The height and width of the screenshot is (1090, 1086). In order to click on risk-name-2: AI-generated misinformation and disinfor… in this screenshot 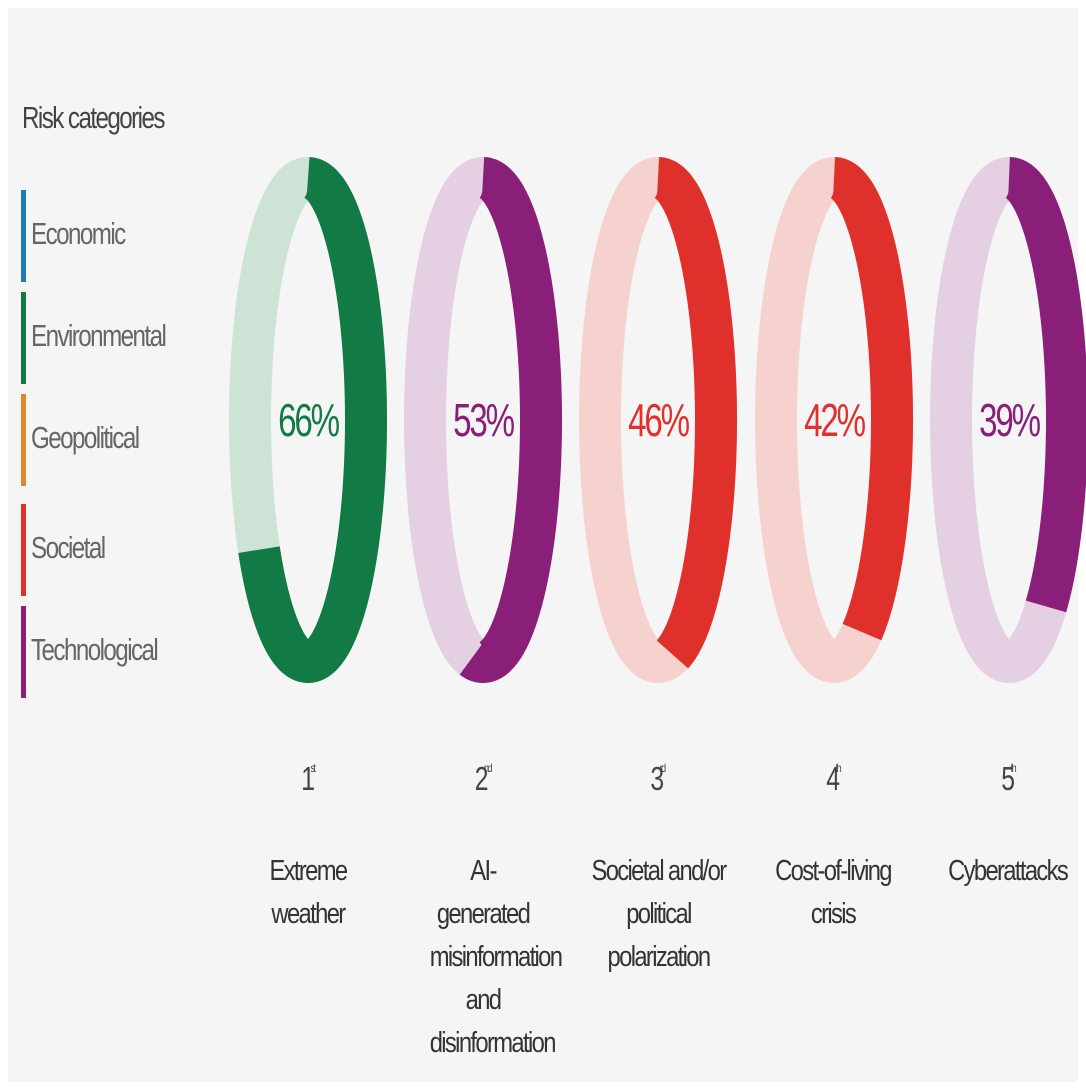, I will do `click(483, 957)`.